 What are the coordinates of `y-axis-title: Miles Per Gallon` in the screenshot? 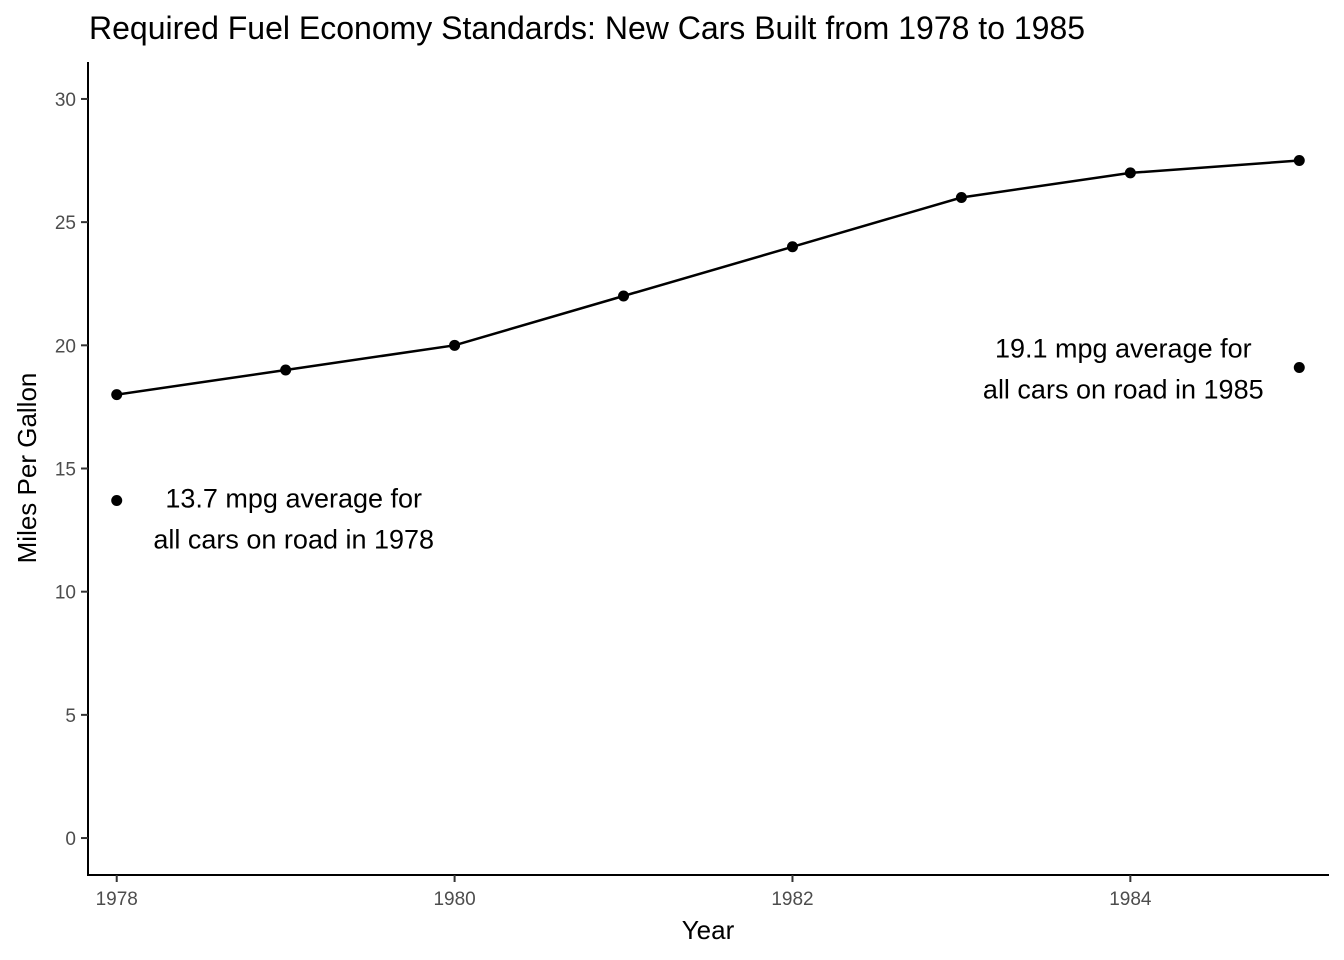 It's located at (27, 468).